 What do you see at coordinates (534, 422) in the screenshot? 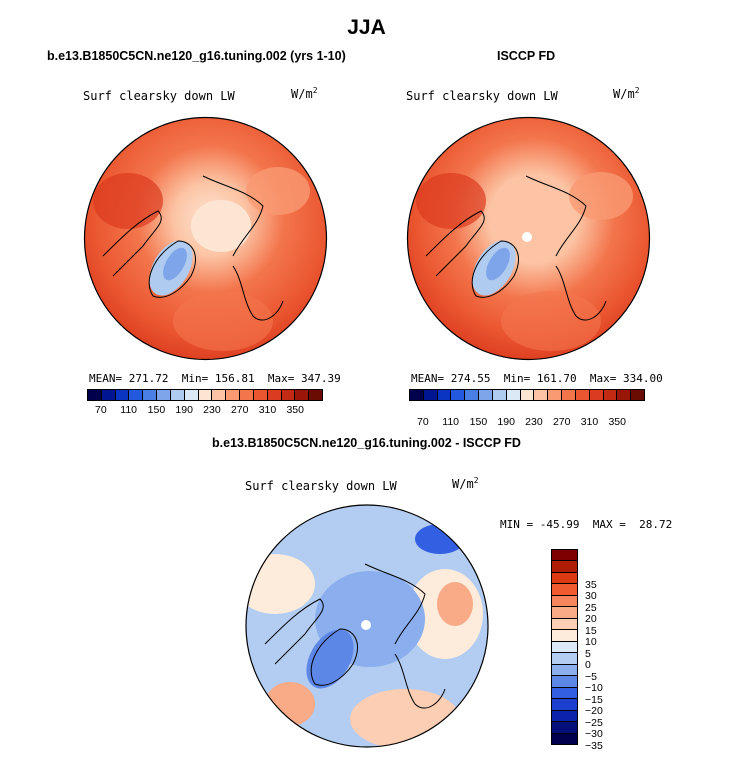
I see `obs-colorbar-tick-label: 230` at bounding box center [534, 422].